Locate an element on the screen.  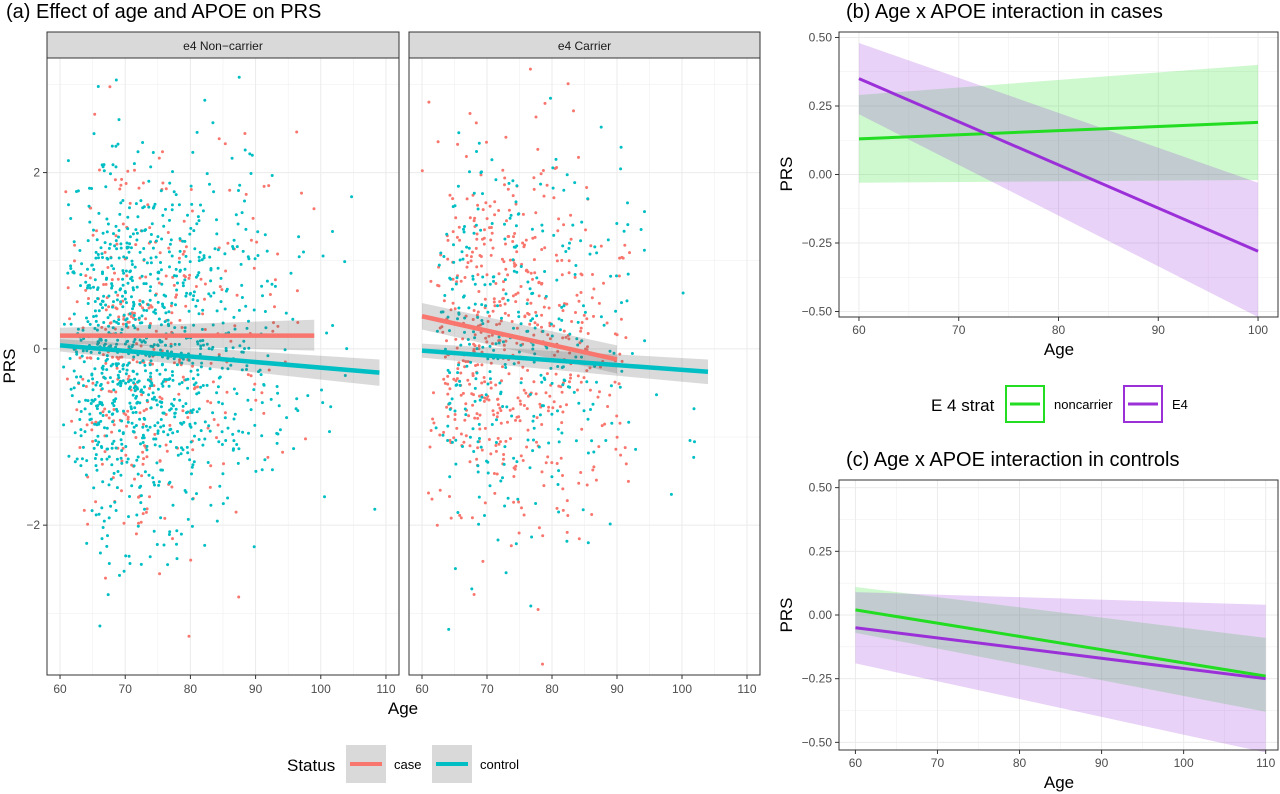
legend-label-control: control is located at coordinates (499, 764).